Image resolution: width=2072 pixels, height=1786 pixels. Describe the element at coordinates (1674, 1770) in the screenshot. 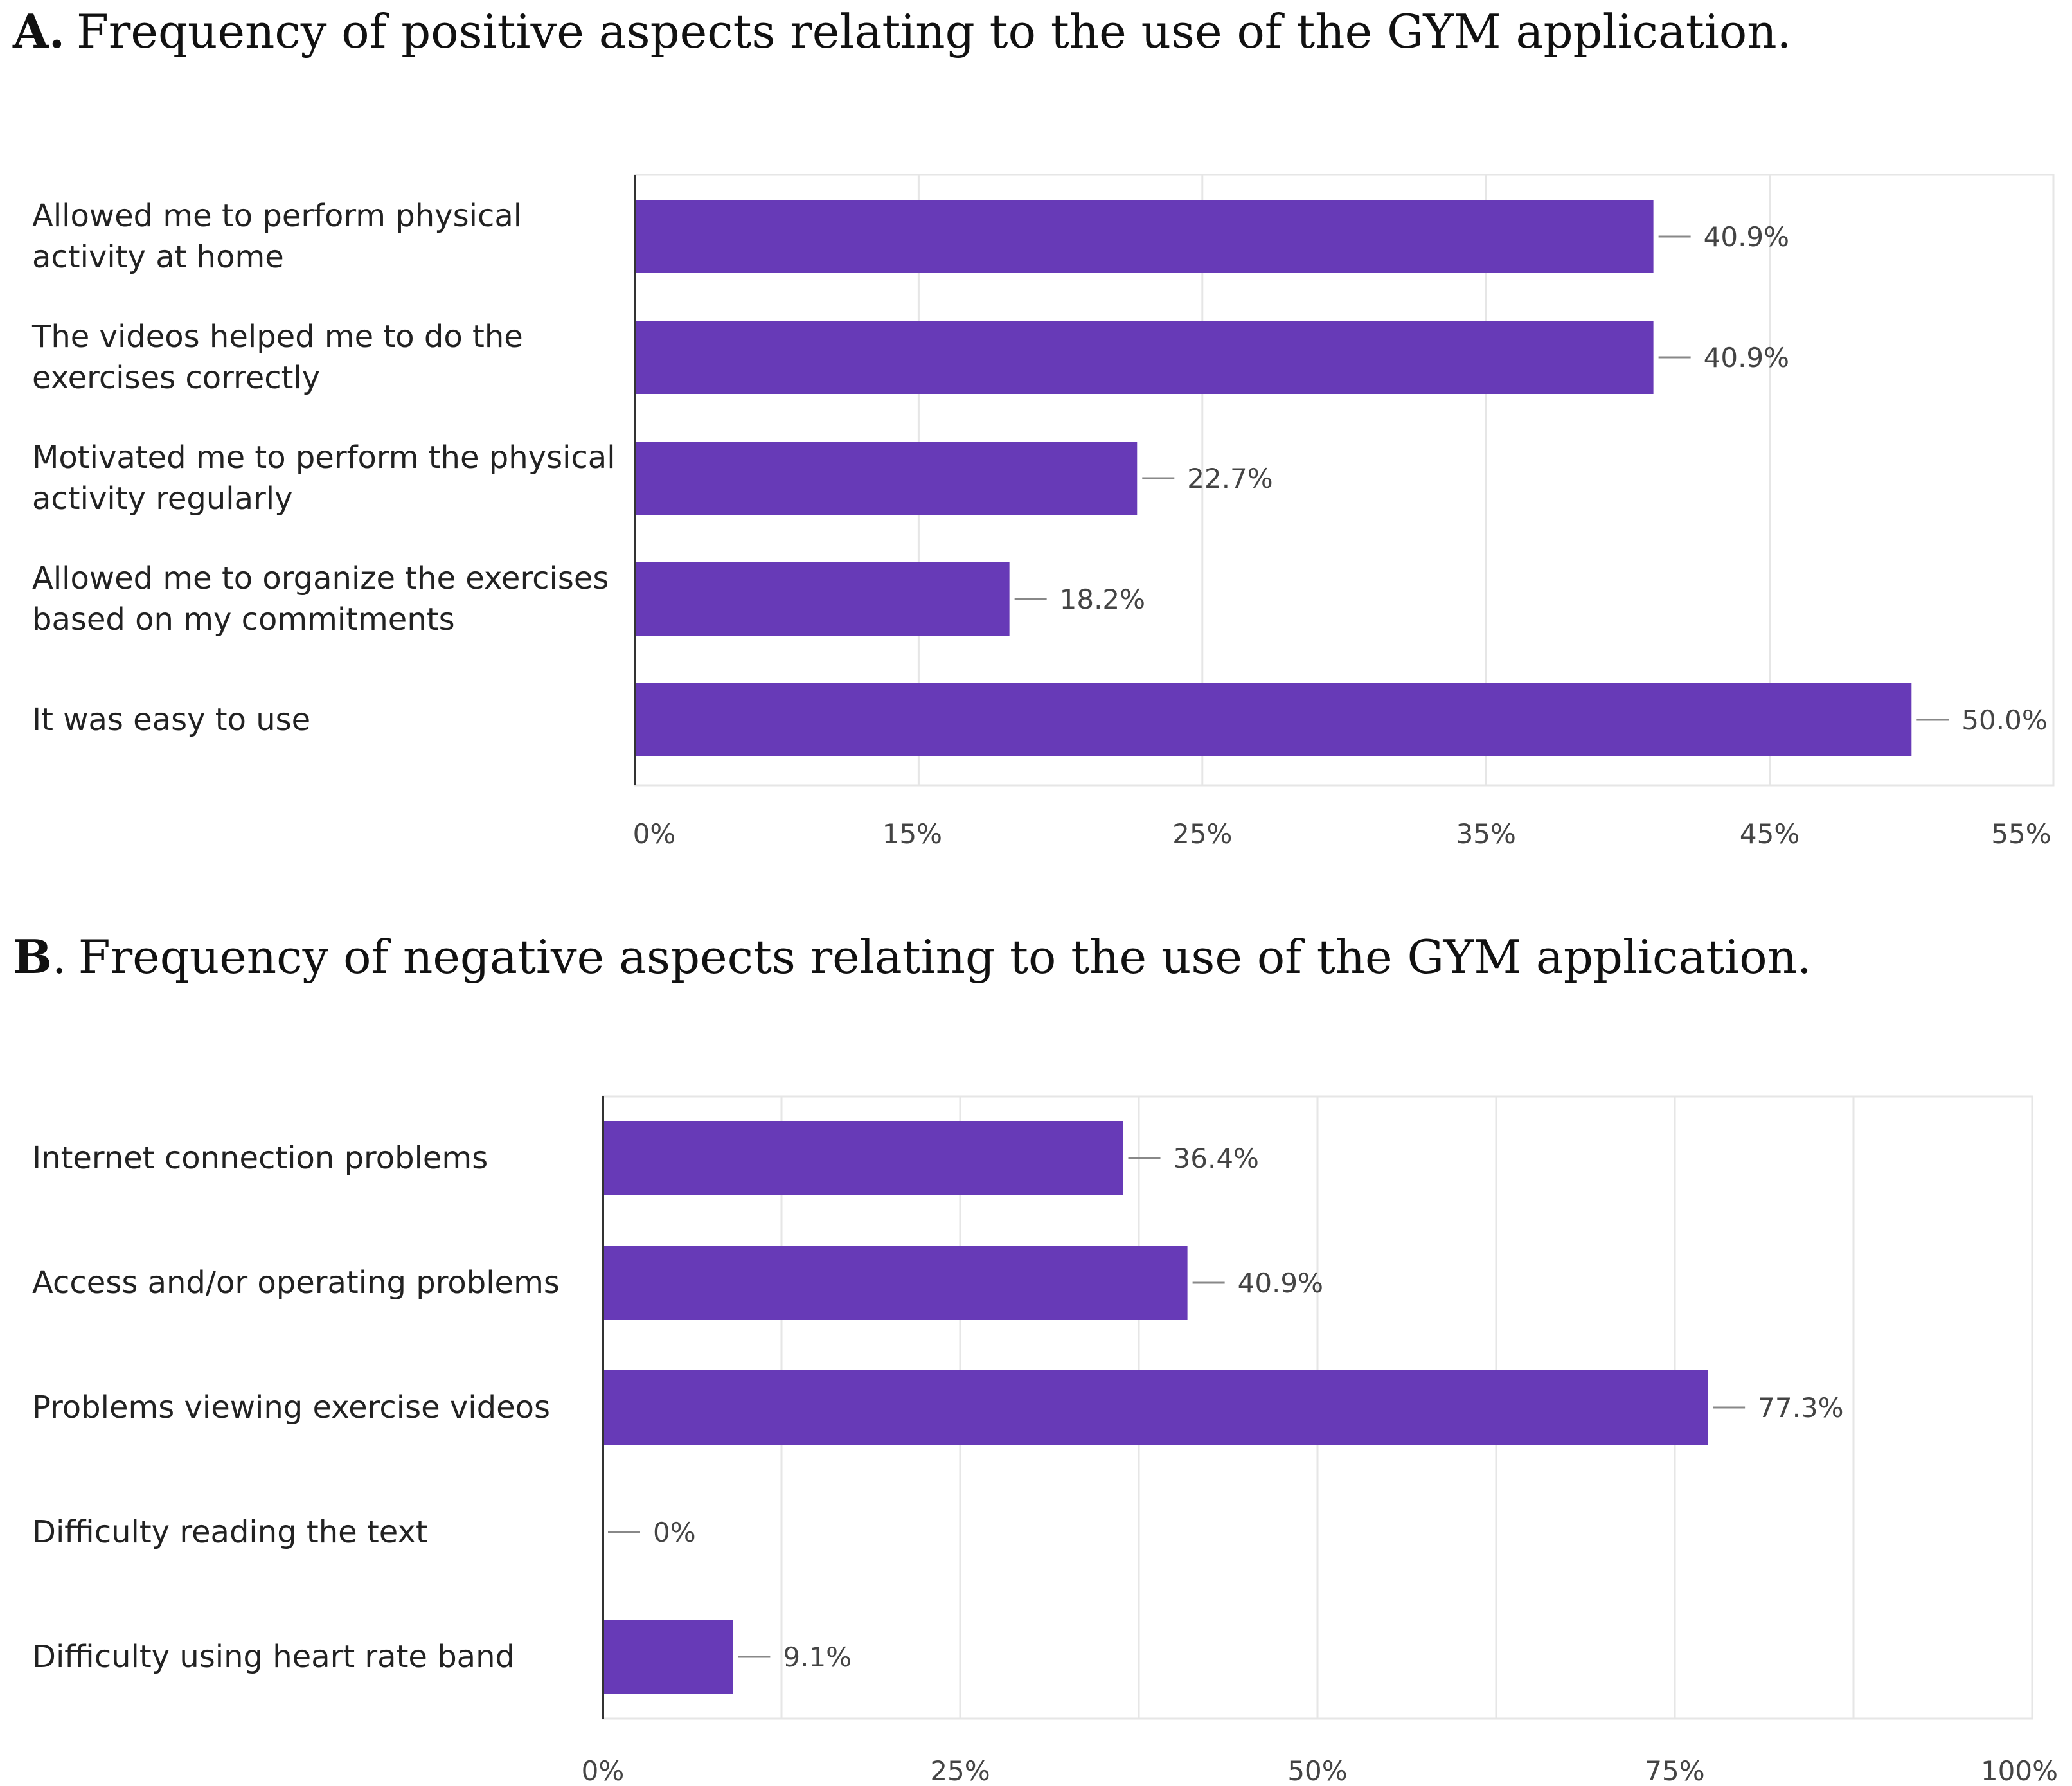

I see `chart-b-xtick-label: 75%` at that location.